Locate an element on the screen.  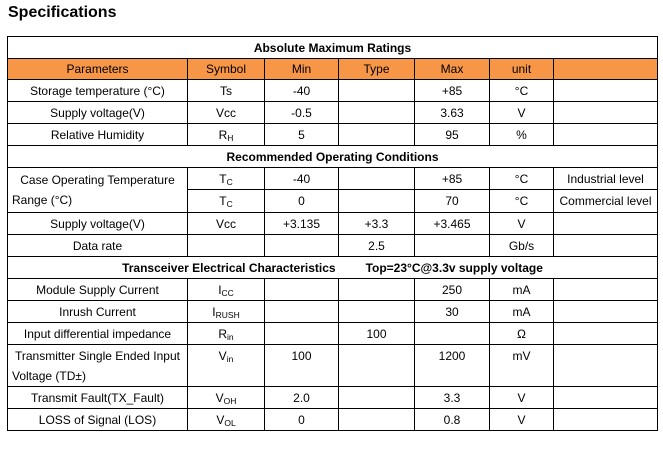
table-cell: 1200 is located at coordinates (452, 365).